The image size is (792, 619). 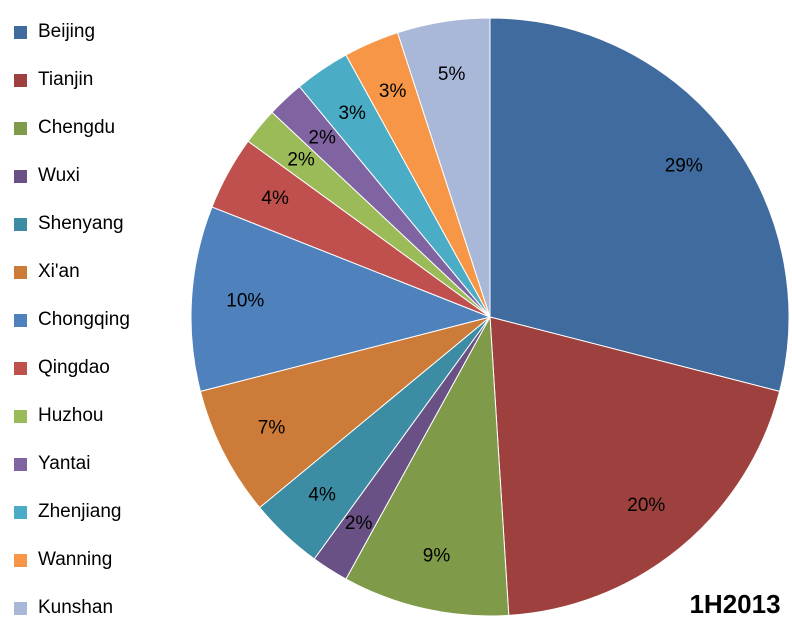 I want to click on data-label: 9%, so click(x=437, y=555).